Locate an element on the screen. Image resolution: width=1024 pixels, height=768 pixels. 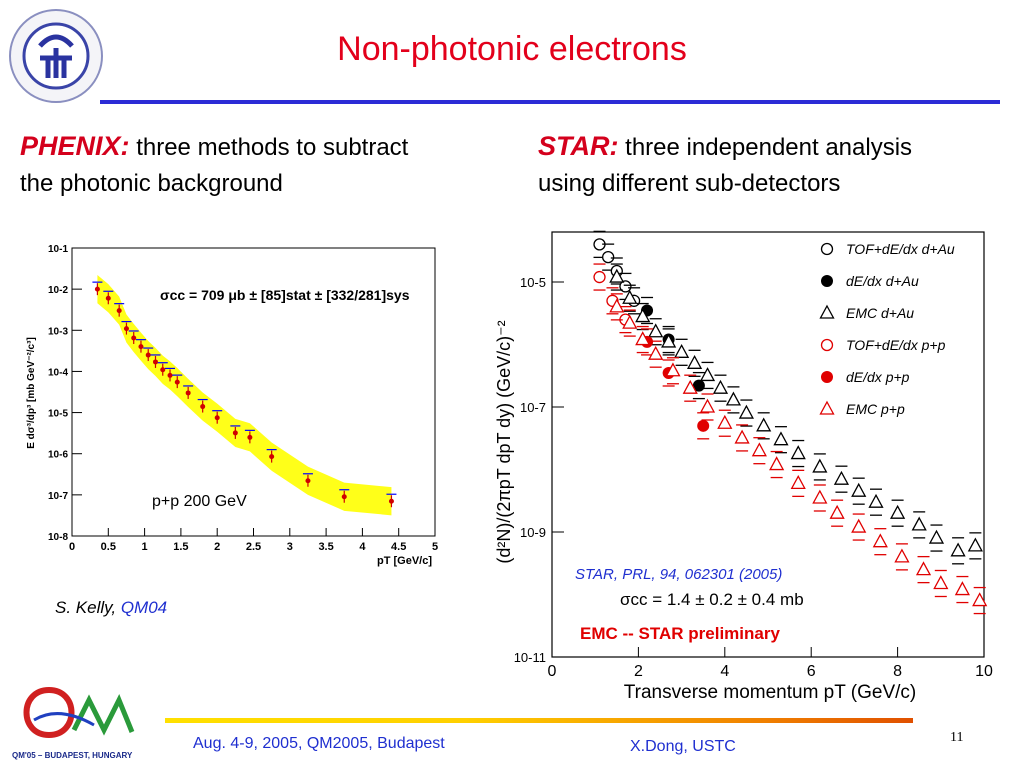
phenix-y-tick-label: 10-7 is located at coordinates (58, 496).